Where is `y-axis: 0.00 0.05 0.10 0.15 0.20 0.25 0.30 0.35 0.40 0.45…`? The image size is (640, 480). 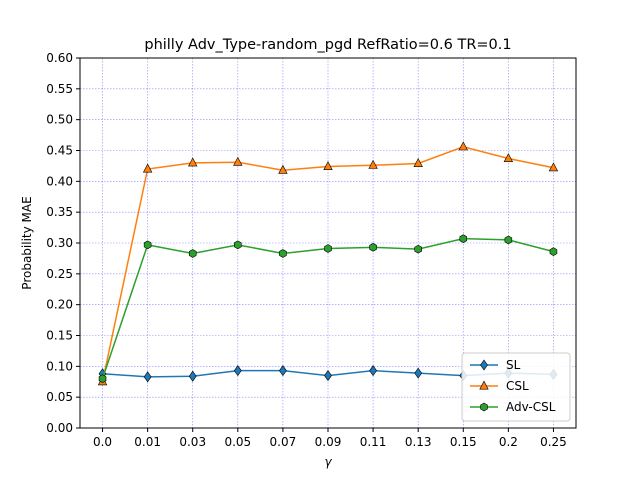 y-axis: 0.00 0.05 0.10 0.15 0.20 0.25 0.30 0.35 0.40 0.45… is located at coordinates (63, 243).